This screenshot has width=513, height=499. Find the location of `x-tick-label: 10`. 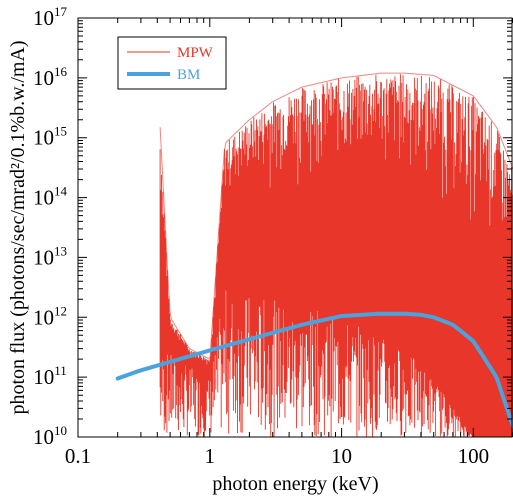

x-tick-label: 10 is located at coordinates (341, 456).